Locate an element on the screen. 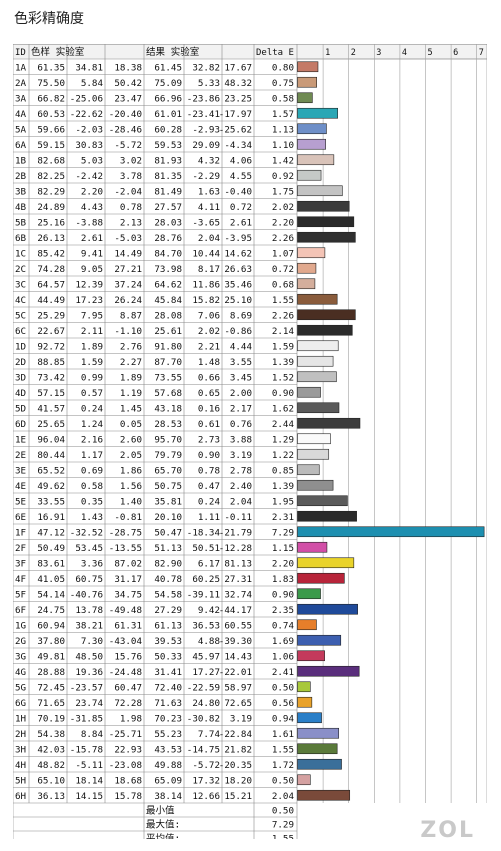  delta-e-value: 2.20 is located at coordinates (283, 563).